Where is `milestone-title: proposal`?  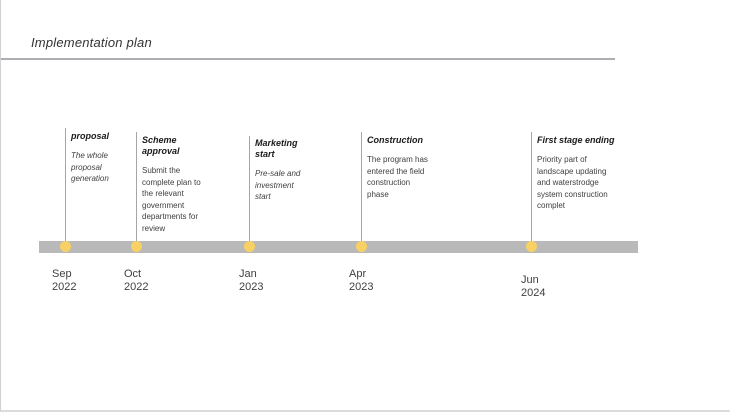
milestone-title: proposal is located at coordinates (90, 136).